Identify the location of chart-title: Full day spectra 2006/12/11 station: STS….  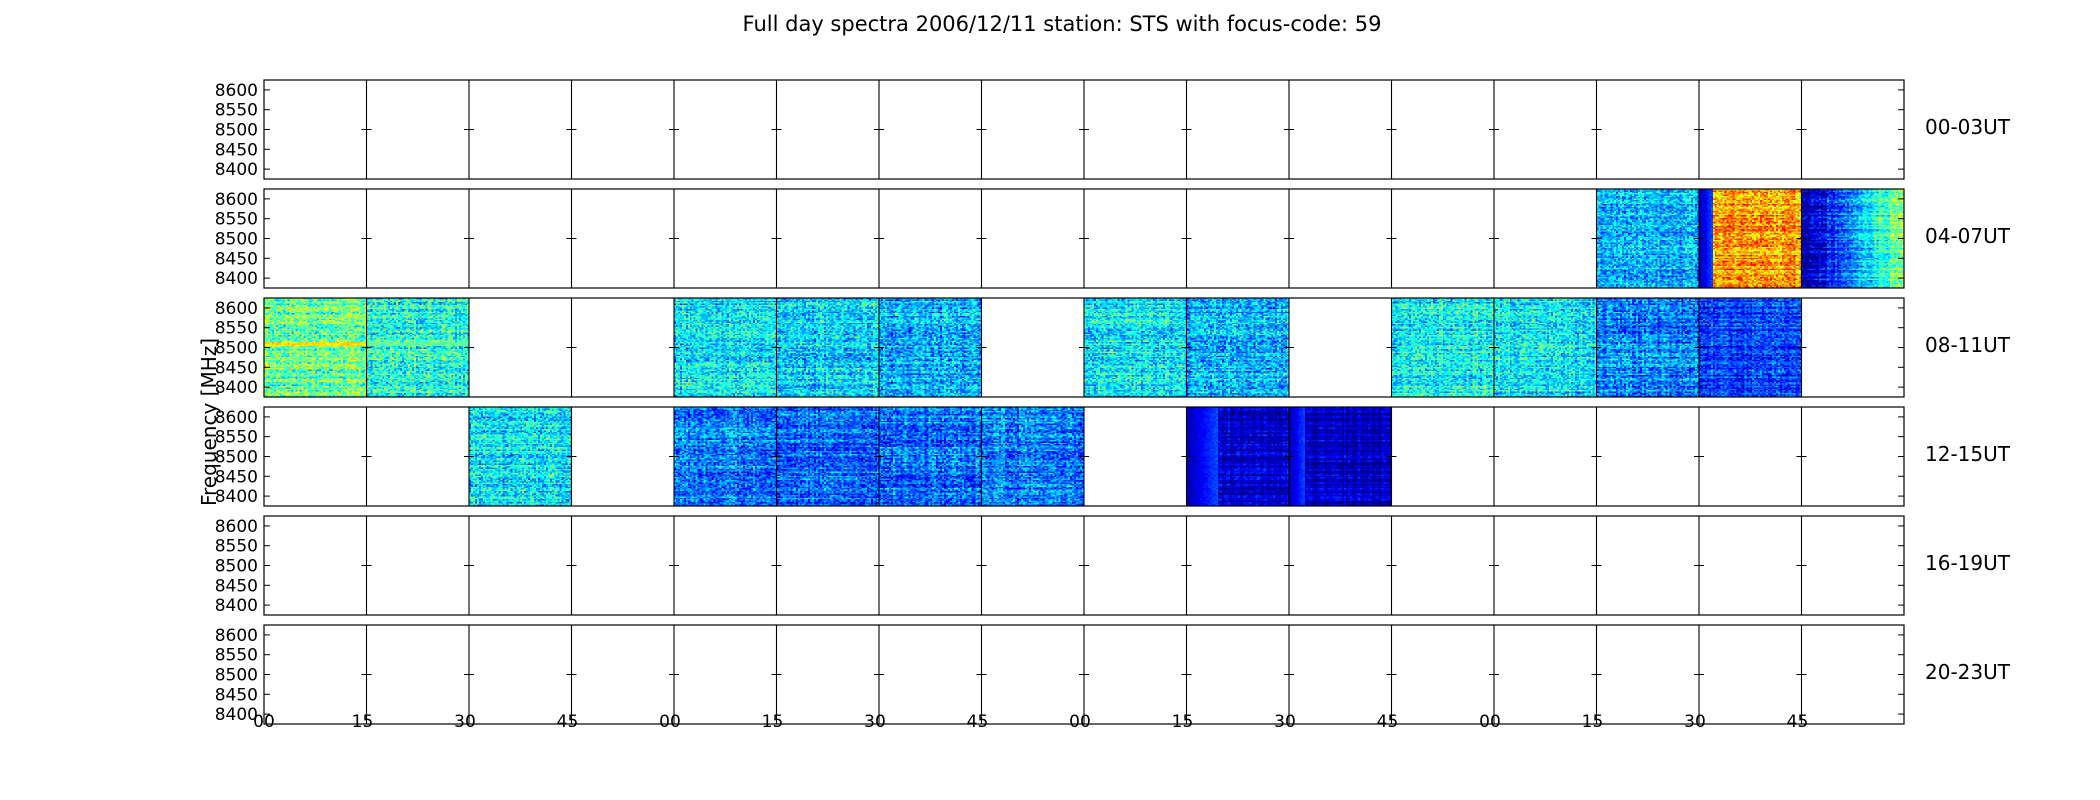
(1062, 24).